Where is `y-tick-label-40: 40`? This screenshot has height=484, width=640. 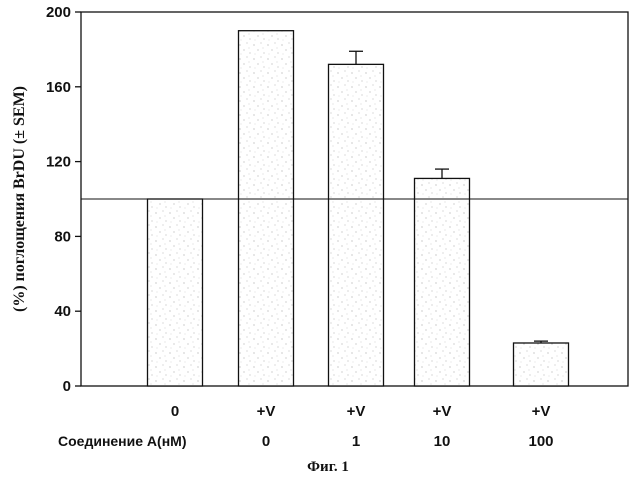 y-tick-label-40: 40 is located at coordinates (62, 311).